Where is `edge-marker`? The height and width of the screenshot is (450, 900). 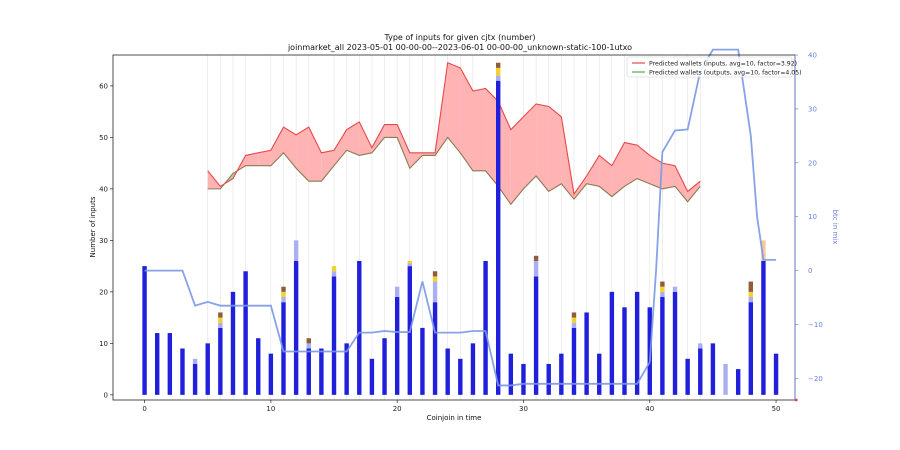
edge-marker is located at coordinates (796, 400).